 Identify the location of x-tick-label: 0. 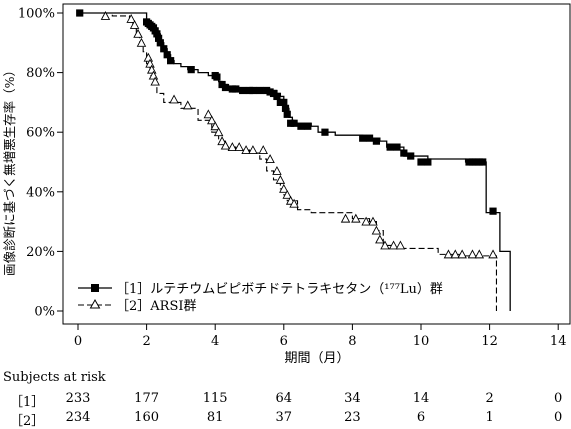
(78, 341).